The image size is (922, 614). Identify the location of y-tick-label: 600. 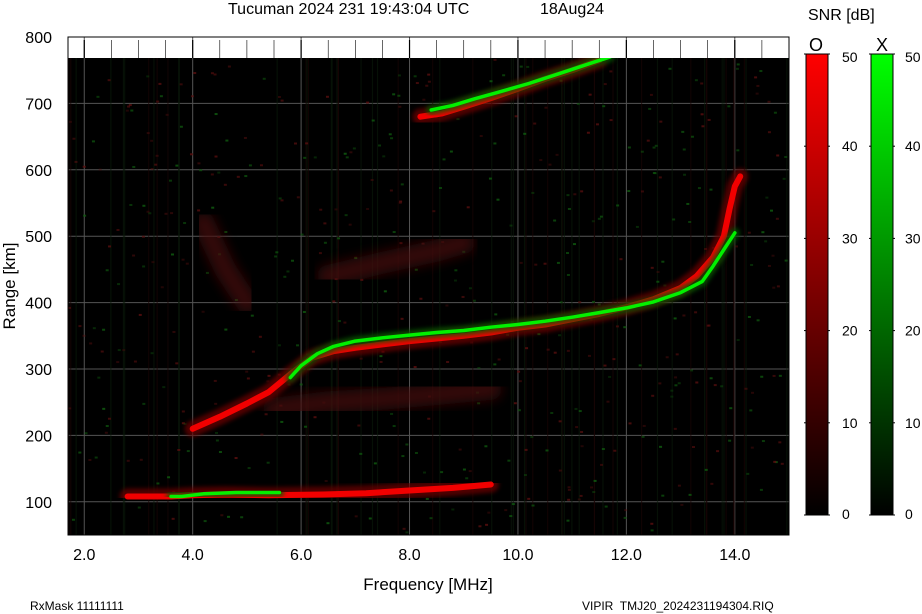
(38, 171).